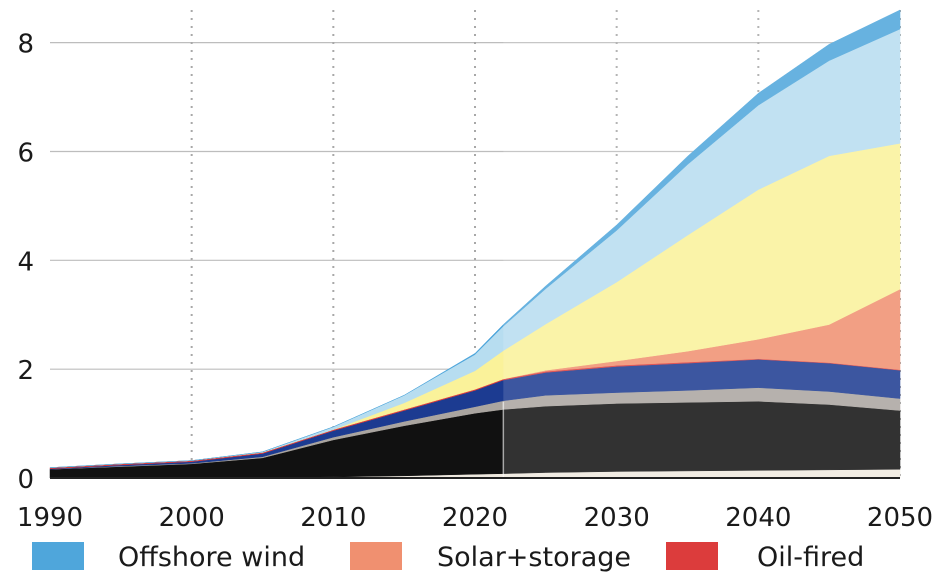  I want to click on x-tick-label-3: 2020, so click(475, 518).